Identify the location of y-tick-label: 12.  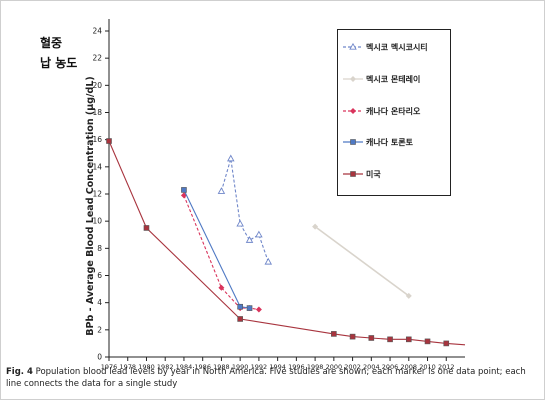
(97, 194).